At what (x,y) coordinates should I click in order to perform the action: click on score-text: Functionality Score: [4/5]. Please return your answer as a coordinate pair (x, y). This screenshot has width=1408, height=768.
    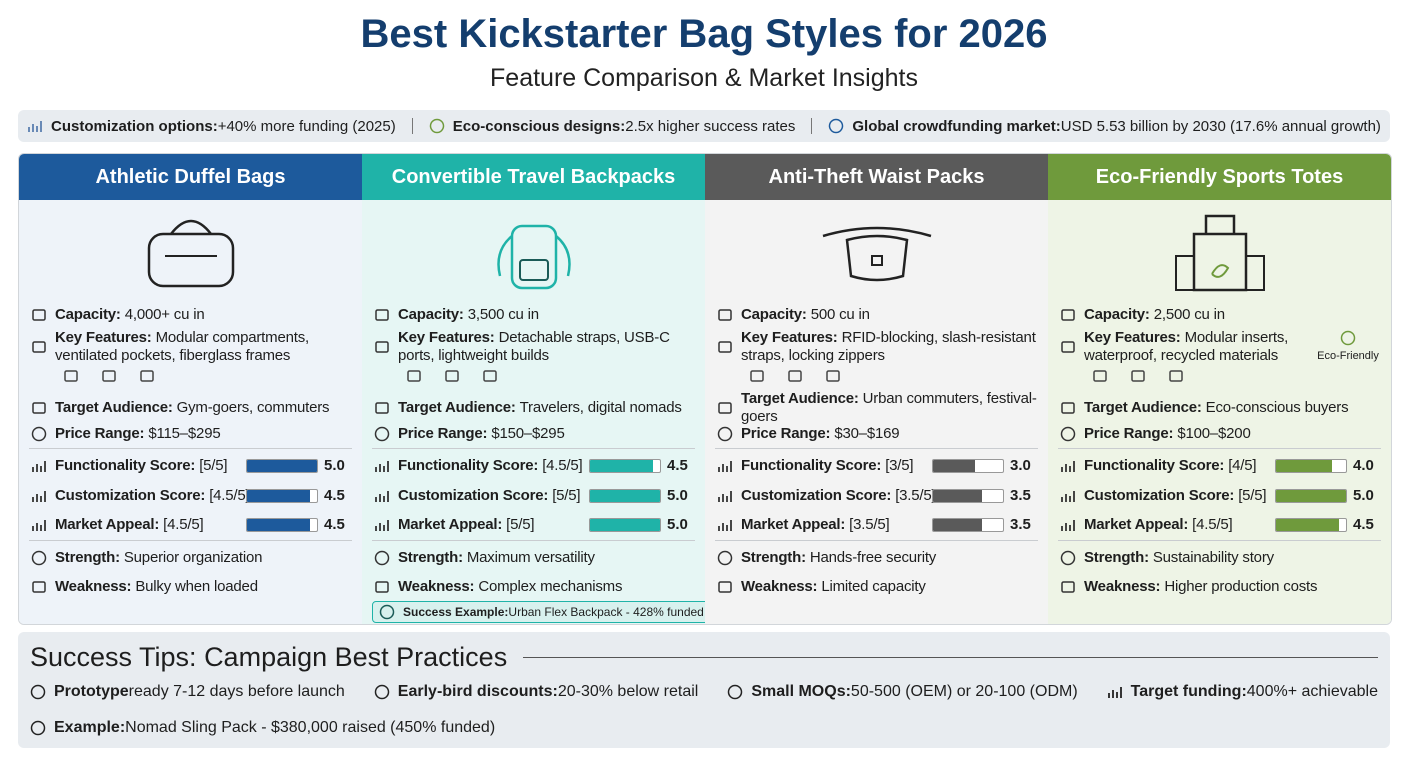
    Looking at the image, I should click on (1170, 466).